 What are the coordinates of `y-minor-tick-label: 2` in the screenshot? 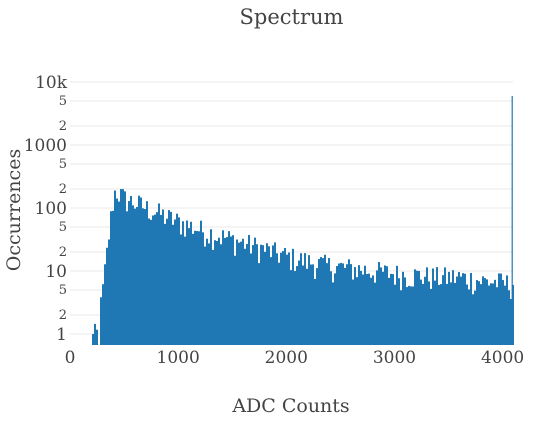 It's located at (63, 315).